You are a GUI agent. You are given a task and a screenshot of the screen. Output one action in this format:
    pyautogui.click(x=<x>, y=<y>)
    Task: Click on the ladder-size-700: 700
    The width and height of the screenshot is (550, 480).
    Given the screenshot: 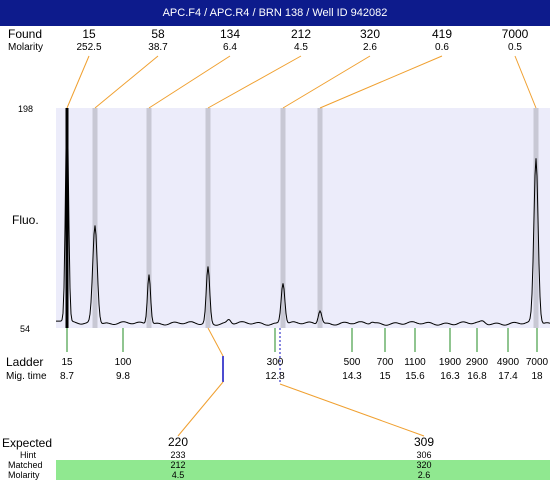 What is the action you would take?
    pyautogui.click(x=385, y=362)
    